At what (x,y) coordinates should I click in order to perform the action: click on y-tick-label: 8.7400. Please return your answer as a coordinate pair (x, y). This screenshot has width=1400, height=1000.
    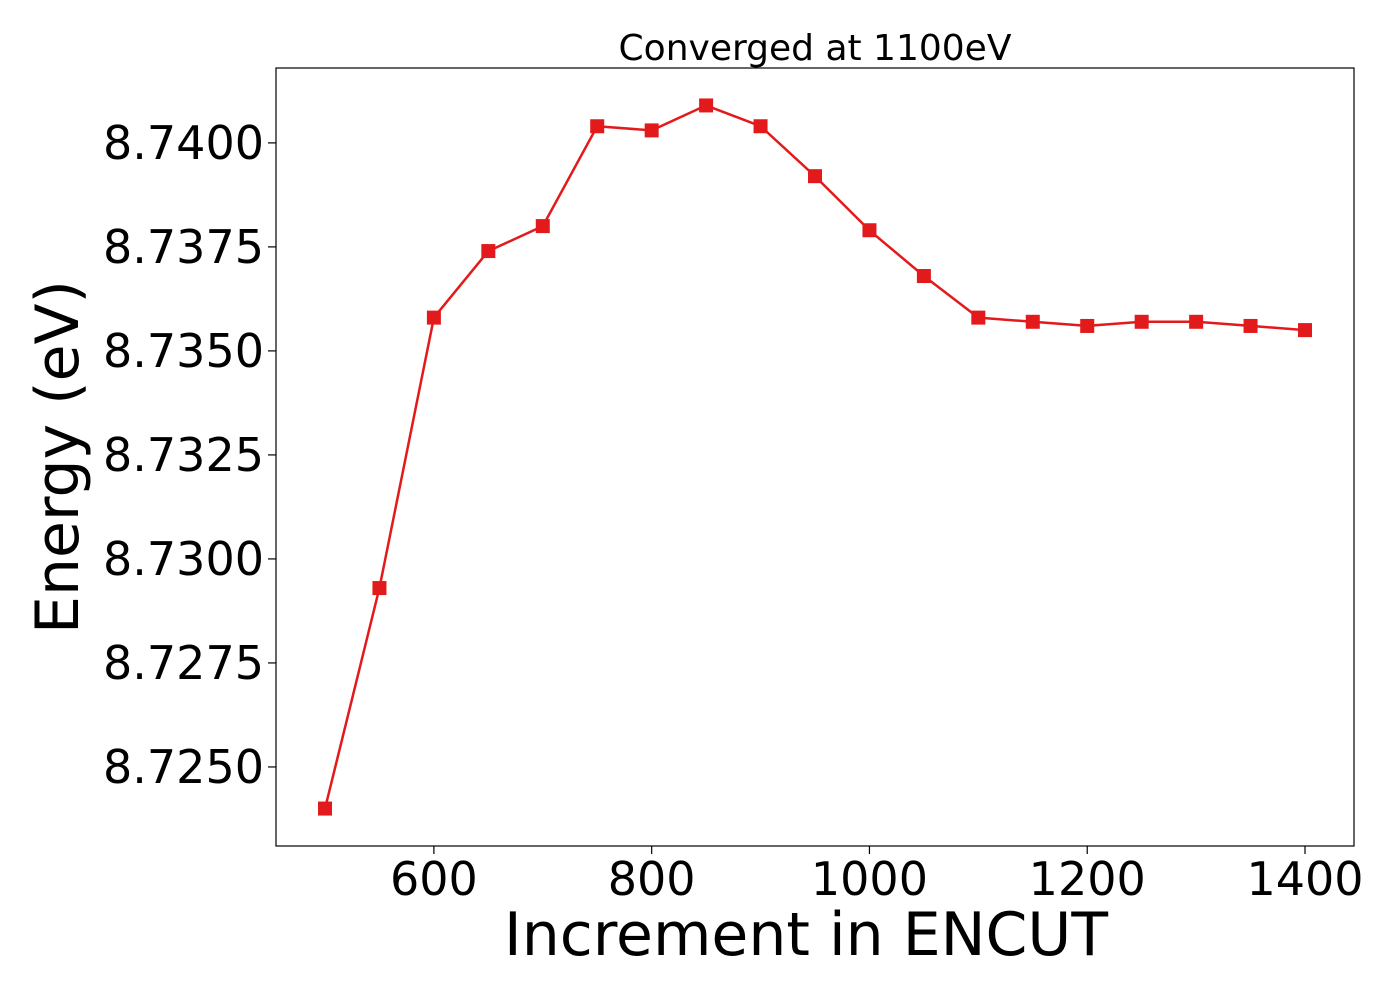
    Looking at the image, I should click on (183, 143).